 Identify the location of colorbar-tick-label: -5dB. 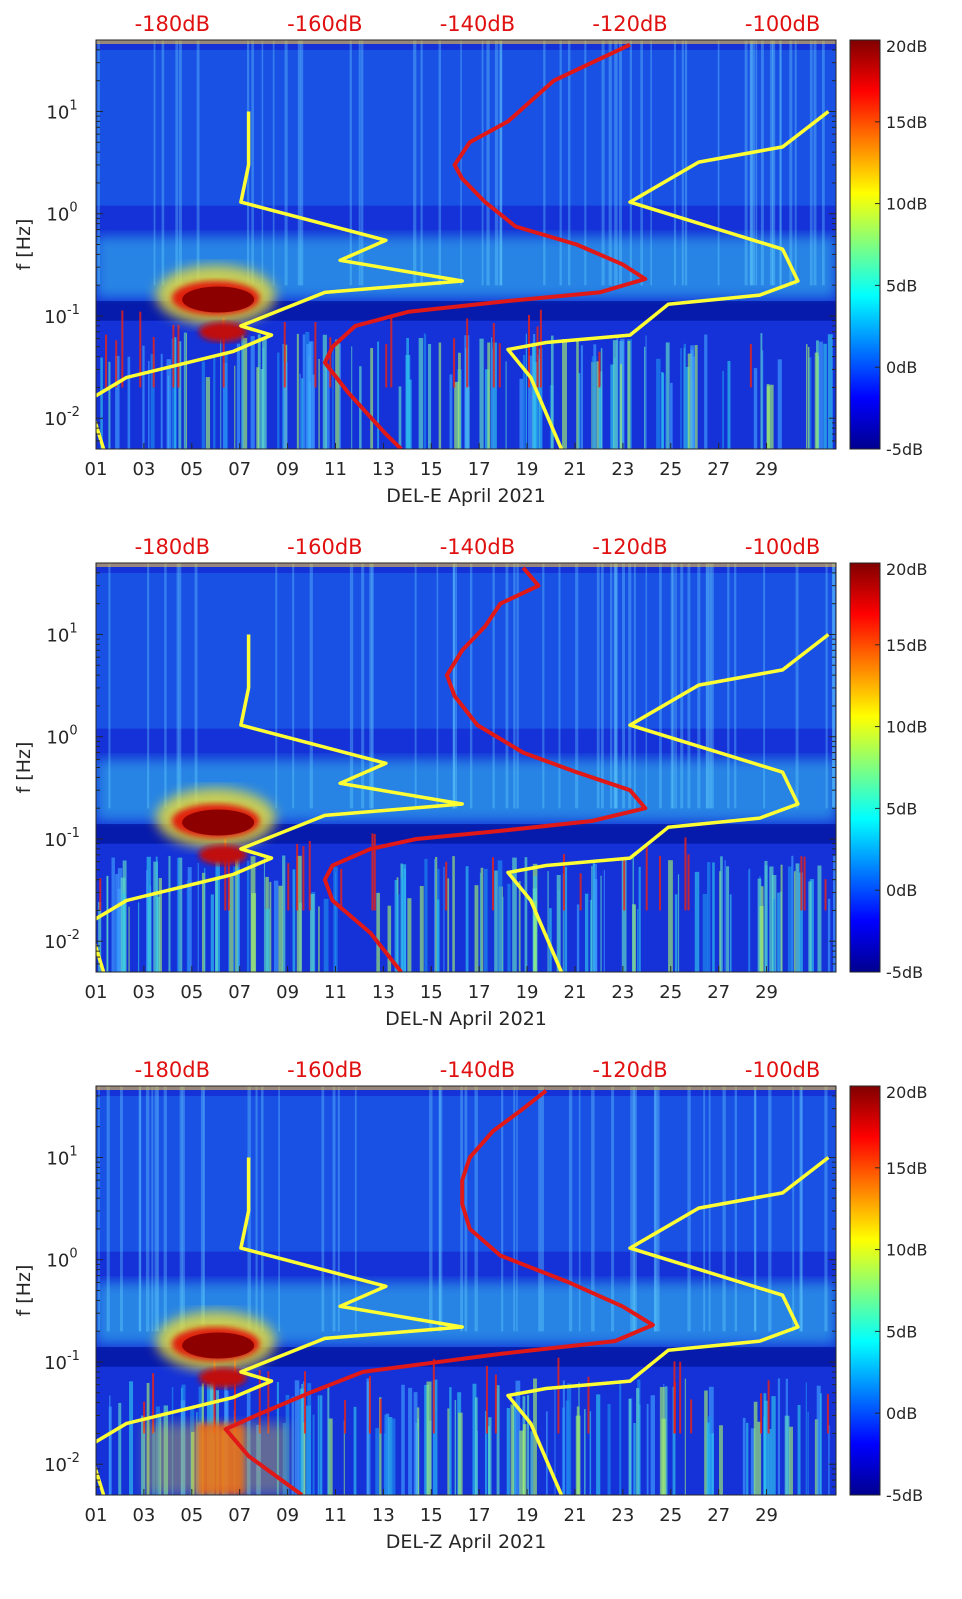
(904, 972).